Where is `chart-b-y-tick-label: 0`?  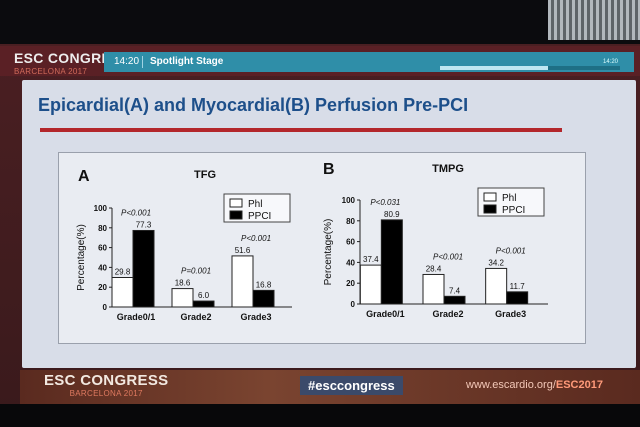 chart-b-y-tick-label: 0 is located at coordinates (353, 304).